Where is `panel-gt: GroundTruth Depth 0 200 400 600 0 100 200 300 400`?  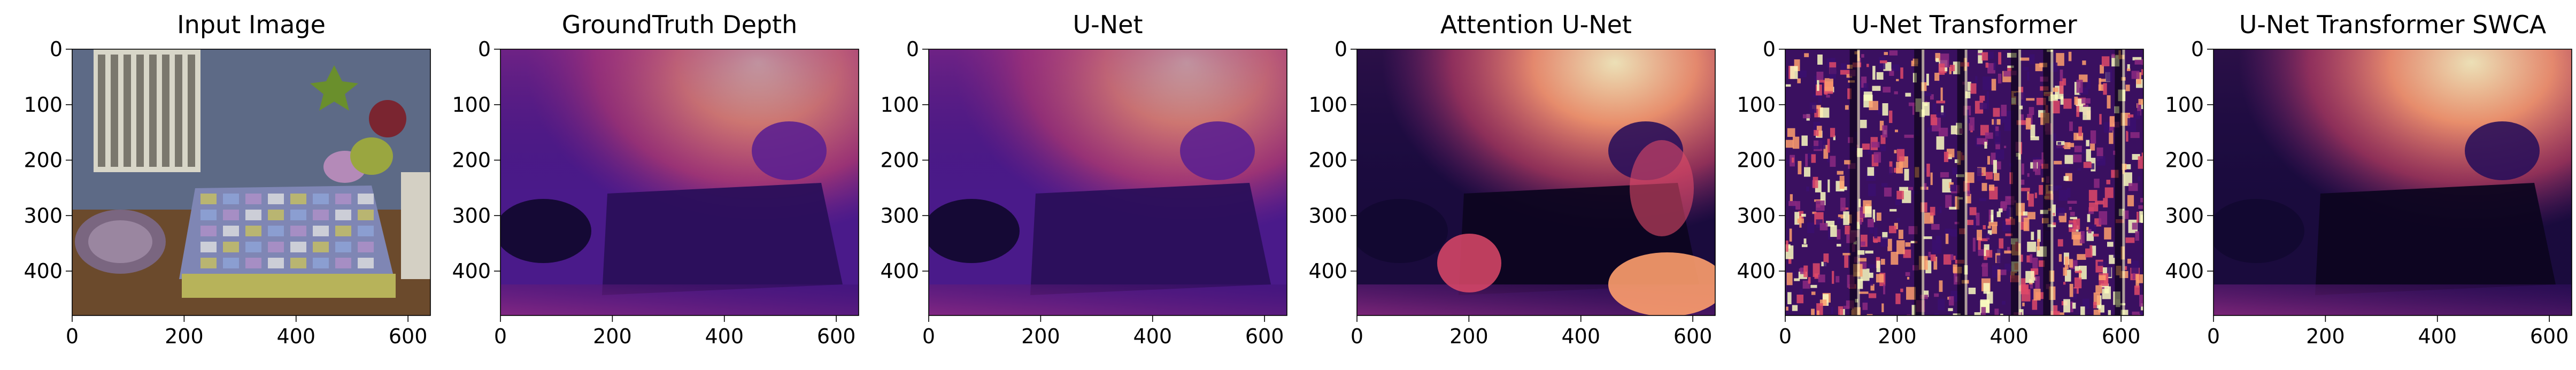
panel-gt: GroundTruth Depth 0 200 400 600 0 100 200 300 400 is located at coordinates (655, 179).